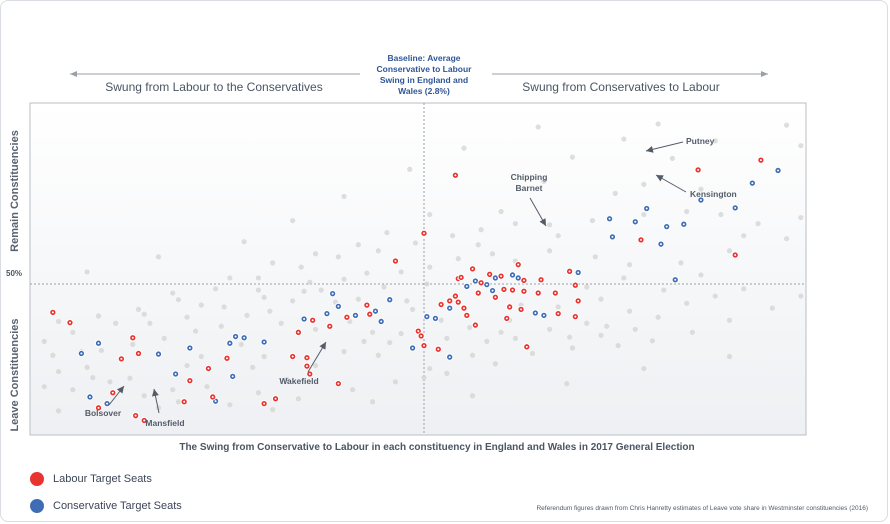  I want to click on baseline-note-line: Wales (2.8%), so click(424, 91).